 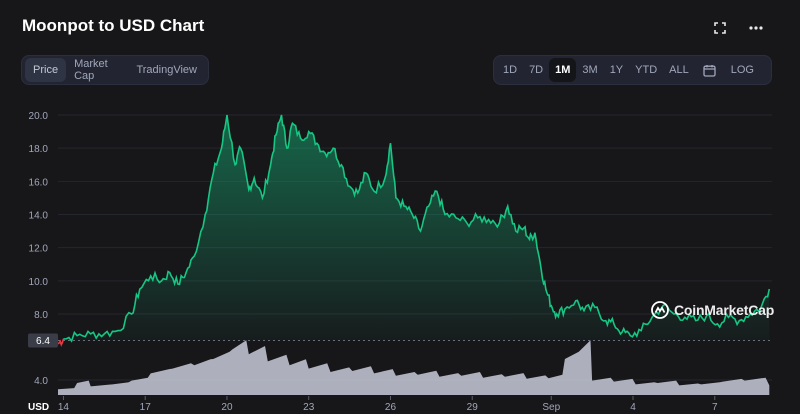 I want to click on y-tick-label: 16.0, so click(x=39, y=182).